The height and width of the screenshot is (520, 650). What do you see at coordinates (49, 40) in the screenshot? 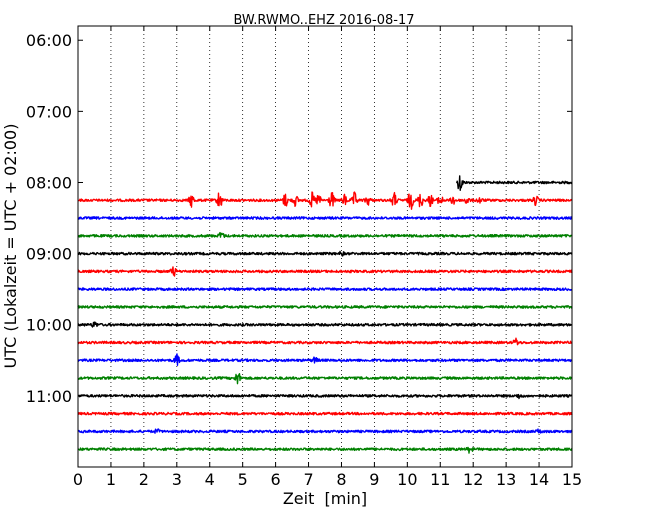
I see `y-tick-label: 06:00` at bounding box center [49, 40].